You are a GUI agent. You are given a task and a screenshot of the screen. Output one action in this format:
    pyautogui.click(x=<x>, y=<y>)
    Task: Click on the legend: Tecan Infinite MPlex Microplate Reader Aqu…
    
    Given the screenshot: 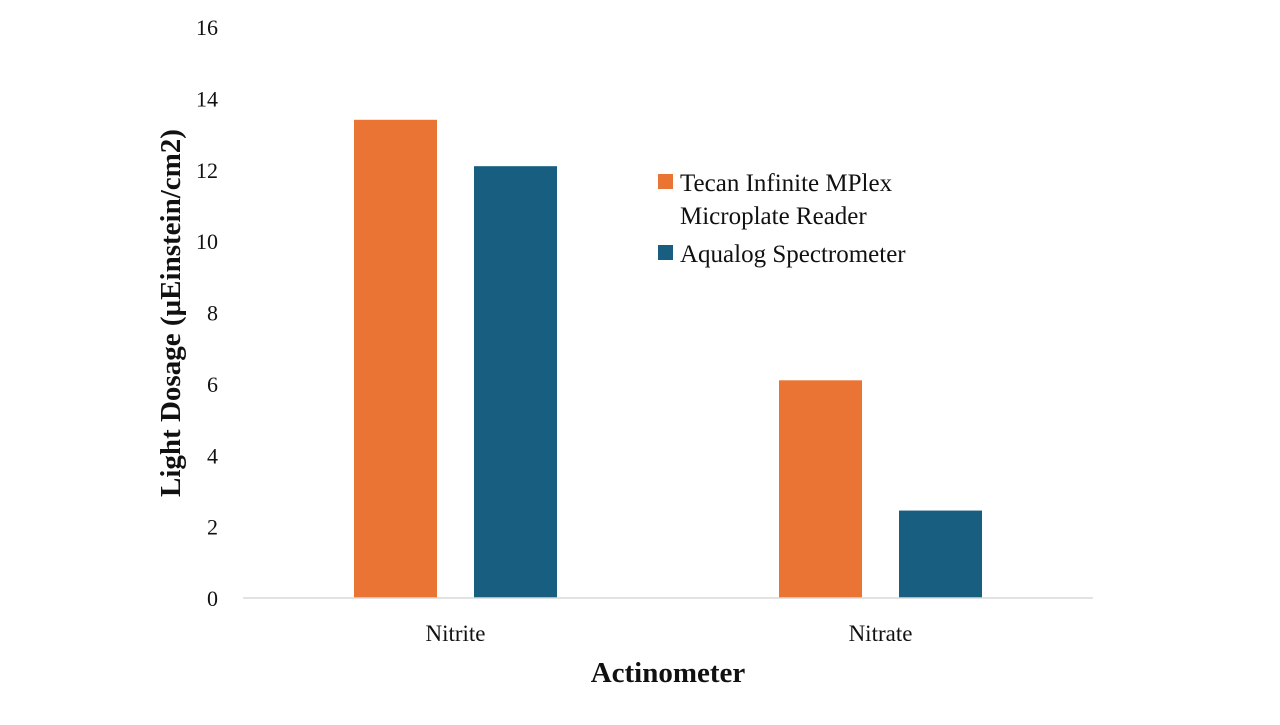 What is the action you would take?
    pyautogui.click(x=782, y=219)
    